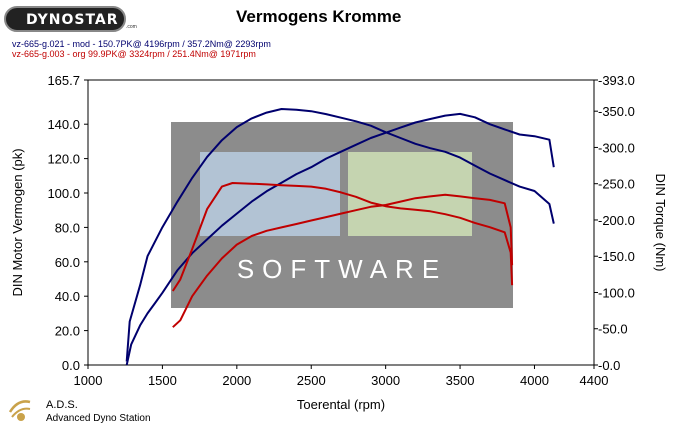 This screenshot has height=428, width=685. I want to click on y-left-tick-label: 100.0, so click(63, 193).